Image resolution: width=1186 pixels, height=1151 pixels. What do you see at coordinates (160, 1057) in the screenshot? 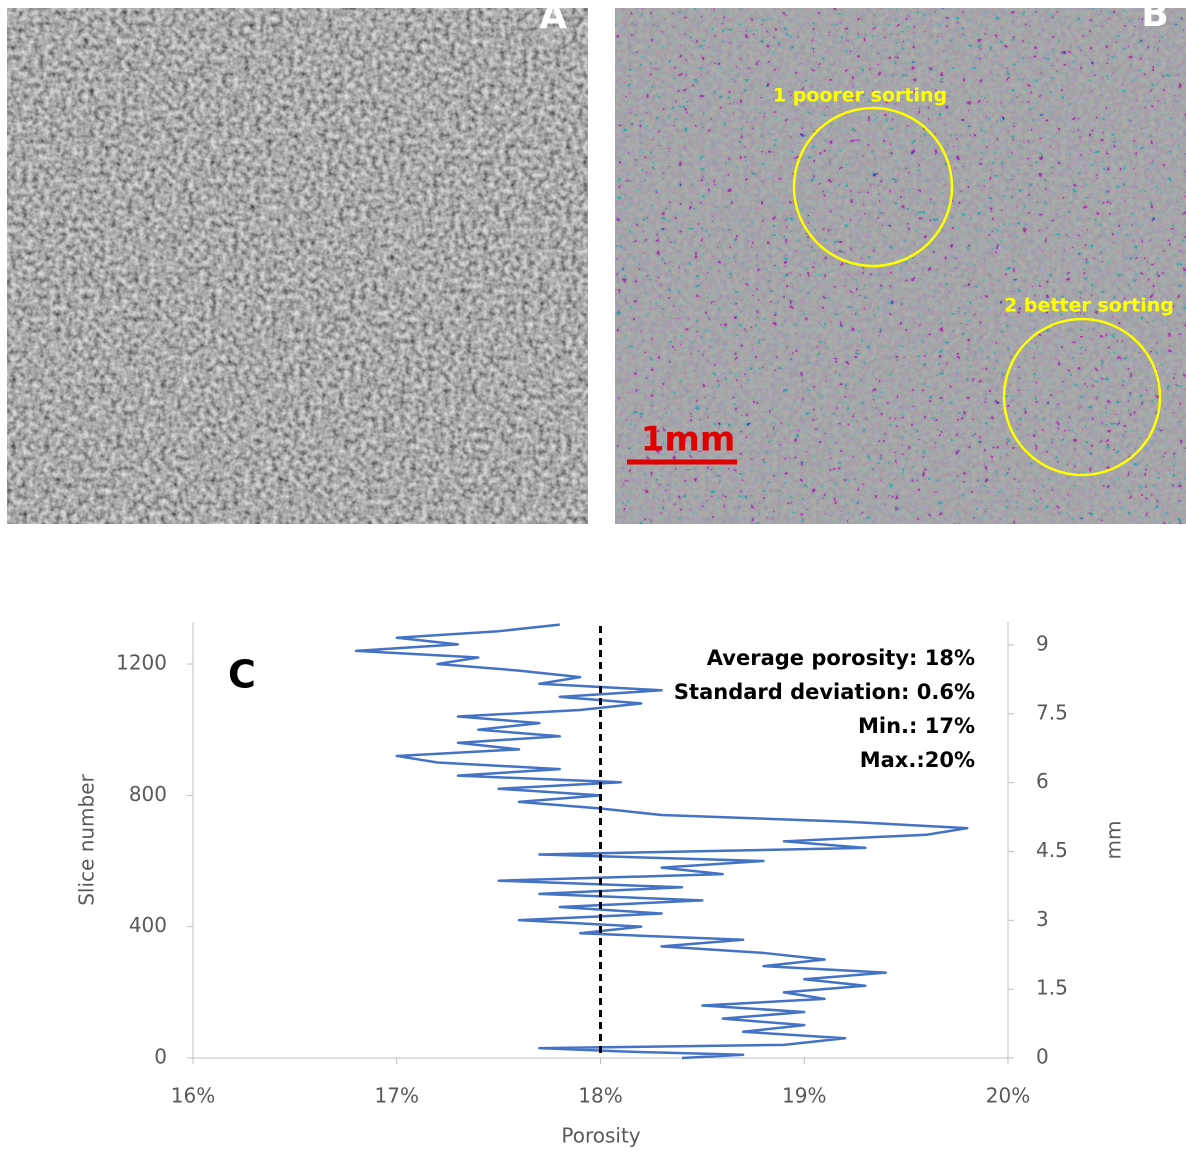
I see `y-tick-label: 0` at bounding box center [160, 1057].